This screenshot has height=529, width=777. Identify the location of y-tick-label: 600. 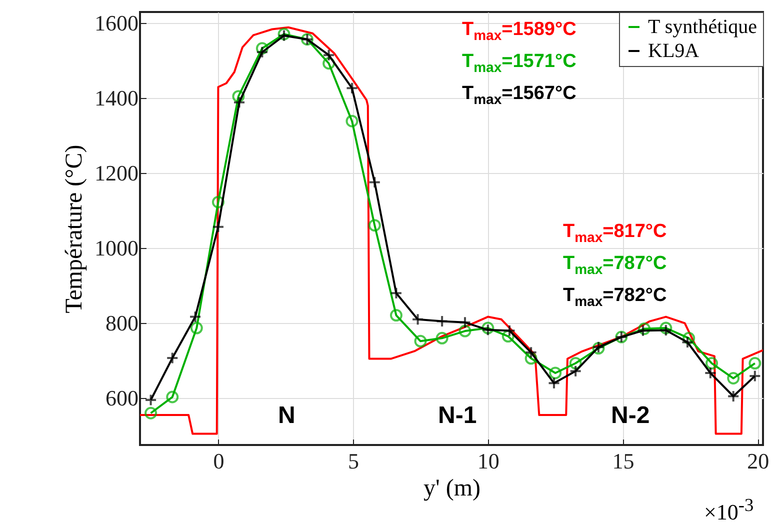
(122, 398).